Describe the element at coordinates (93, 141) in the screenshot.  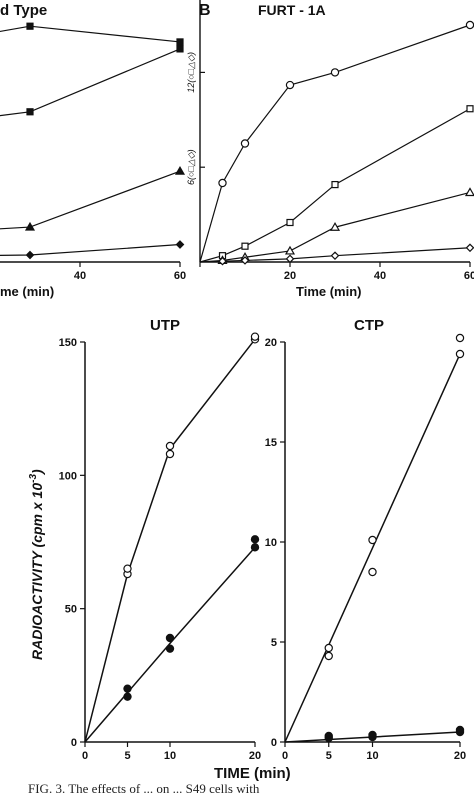
I see `panel-a-marks` at that location.